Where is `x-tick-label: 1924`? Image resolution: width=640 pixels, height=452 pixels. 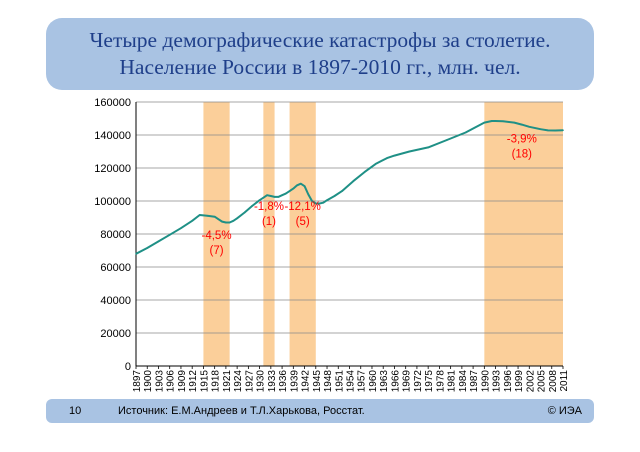
x-tick-label: 1924 is located at coordinates (238, 381).